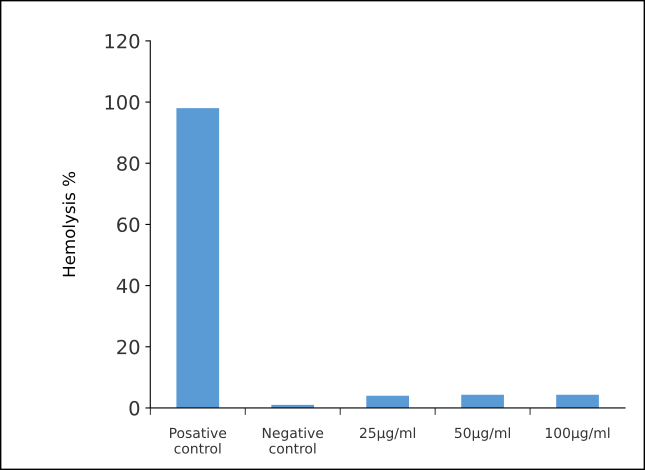  What do you see at coordinates (128, 286) in the screenshot?
I see `y-tick-label: 40` at bounding box center [128, 286].